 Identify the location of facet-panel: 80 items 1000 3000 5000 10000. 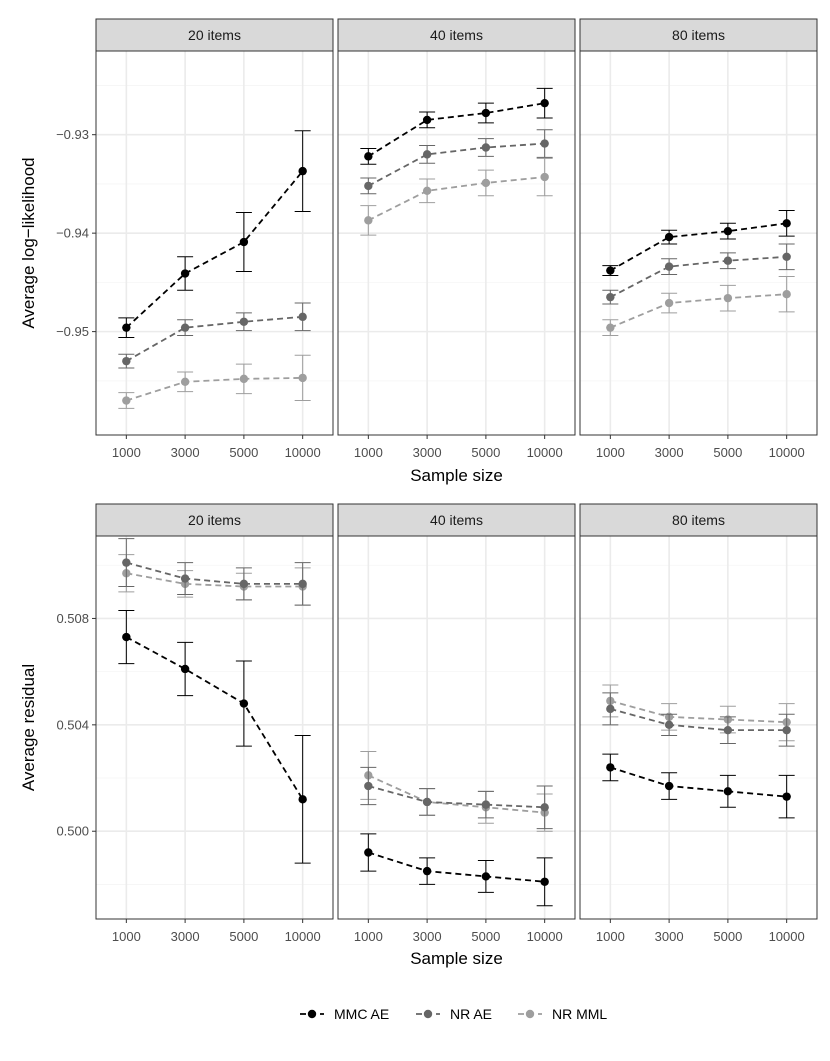
(698, 239).